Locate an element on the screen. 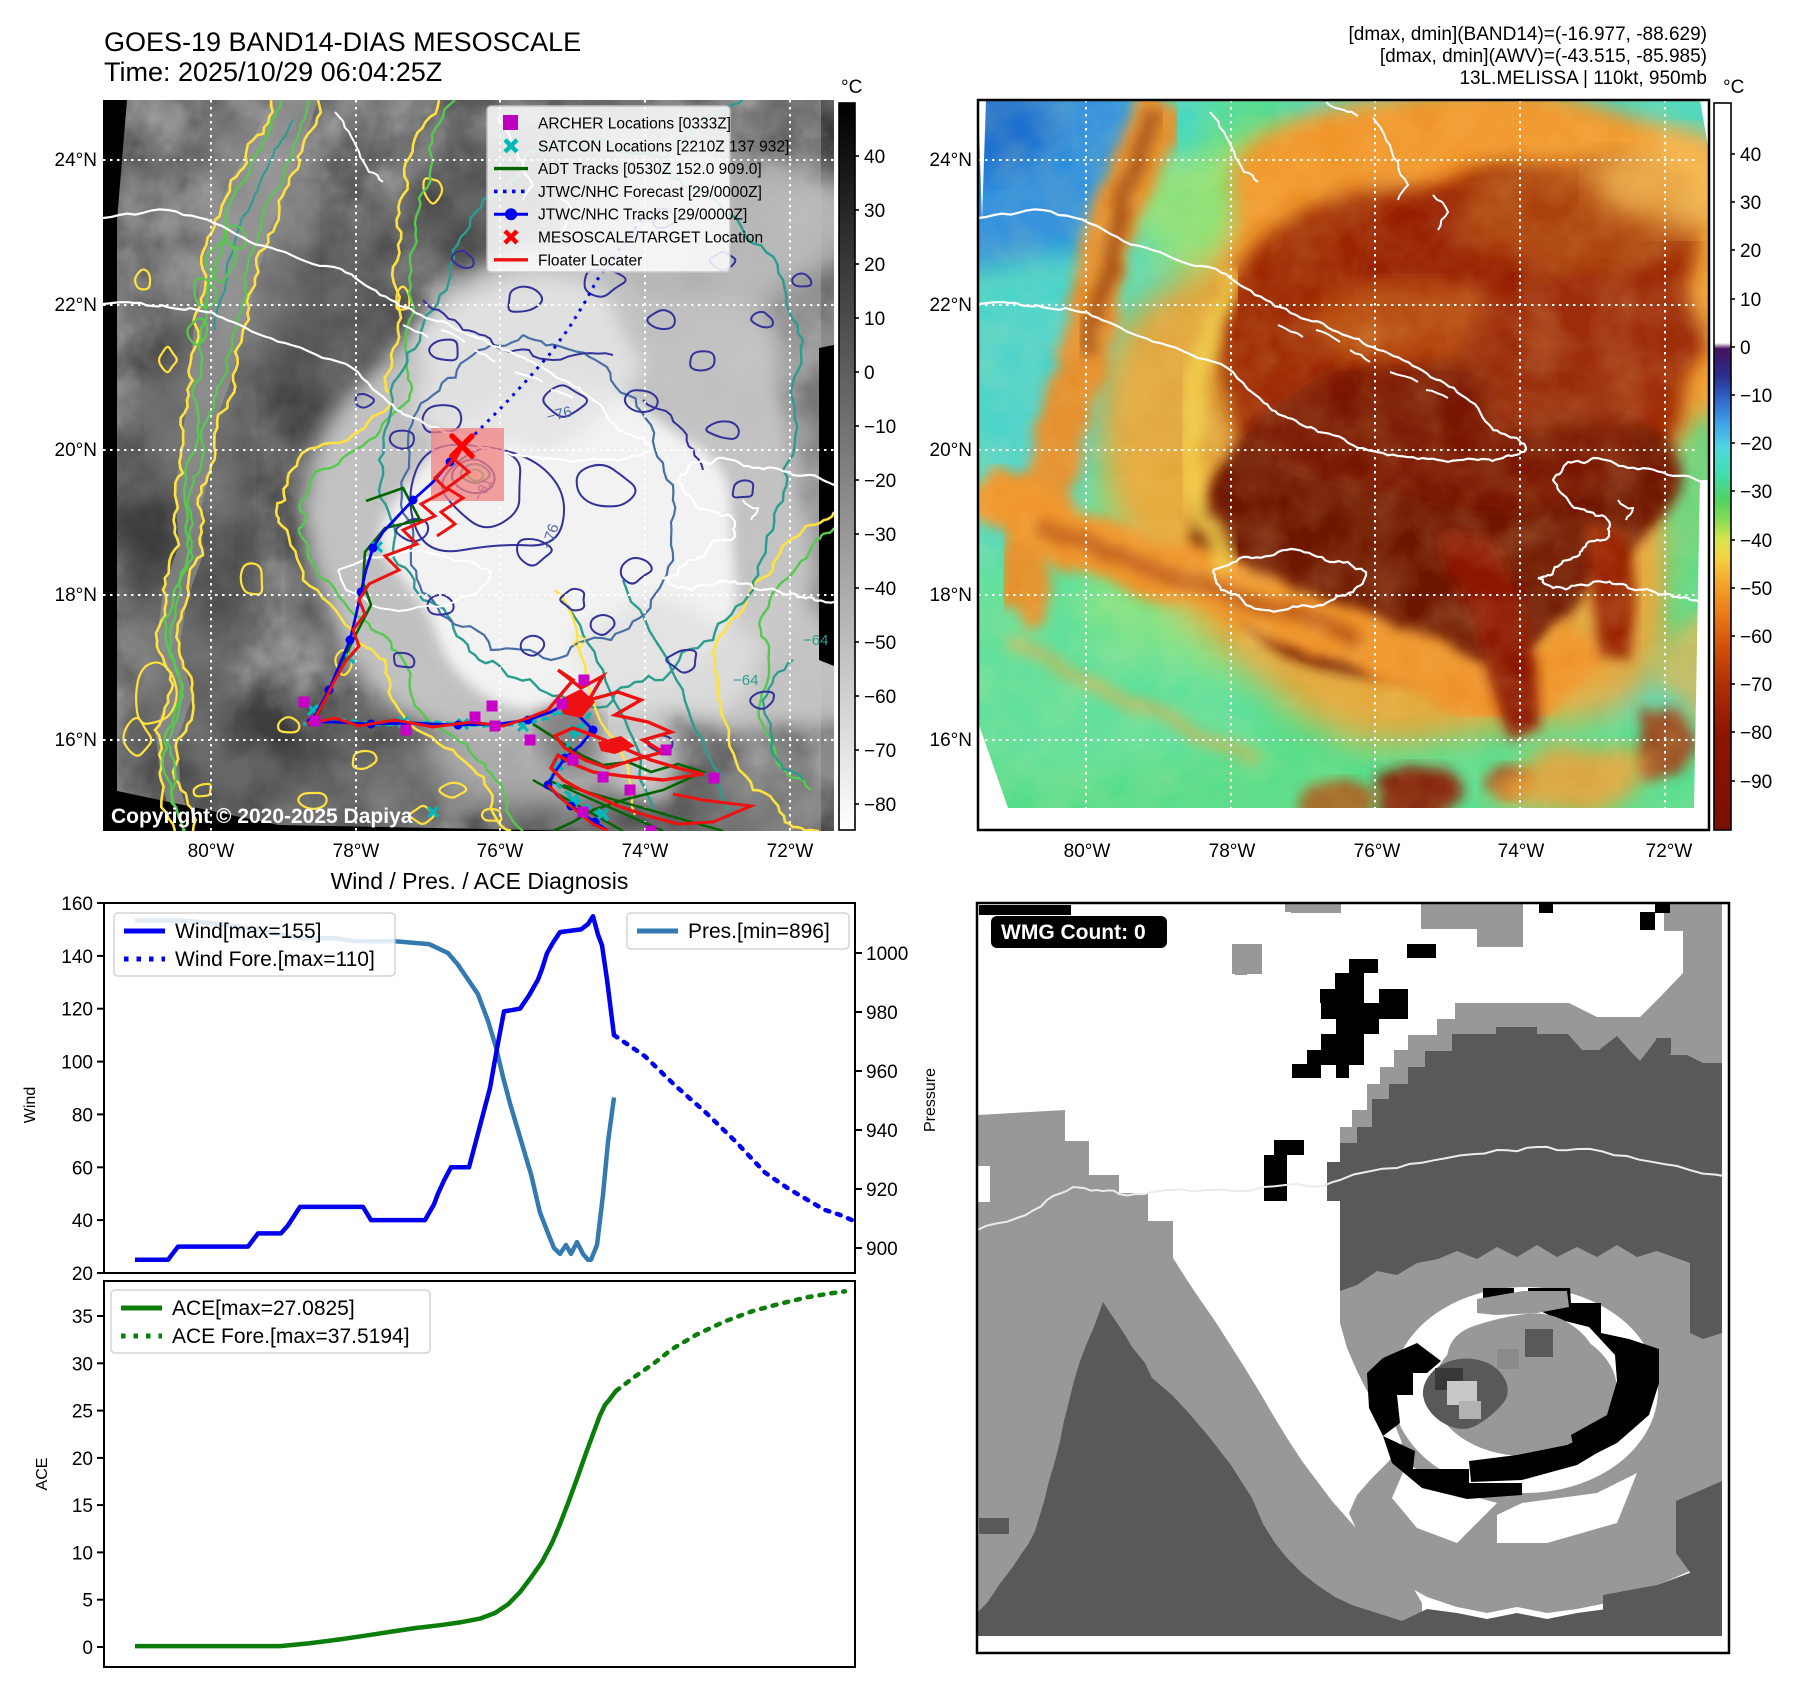 The width and height of the screenshot is (1797, 1690). svg-text: 900 is located at coordinates (882, 1249).